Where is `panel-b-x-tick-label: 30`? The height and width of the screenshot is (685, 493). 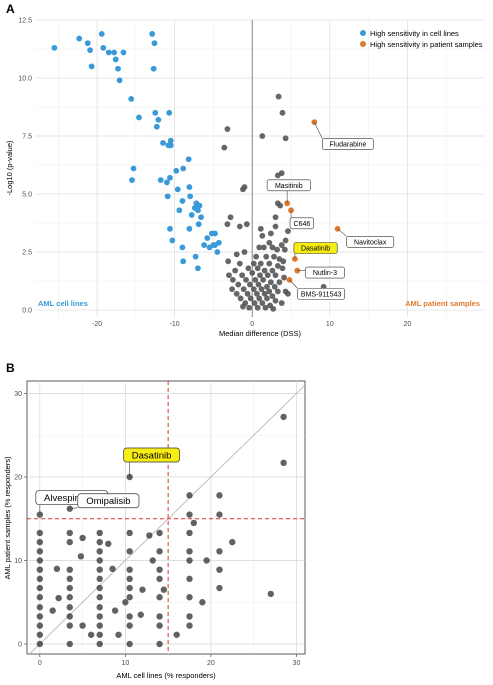 panel-b-x-tick-label: 30 is located at coordinates (297, 663).